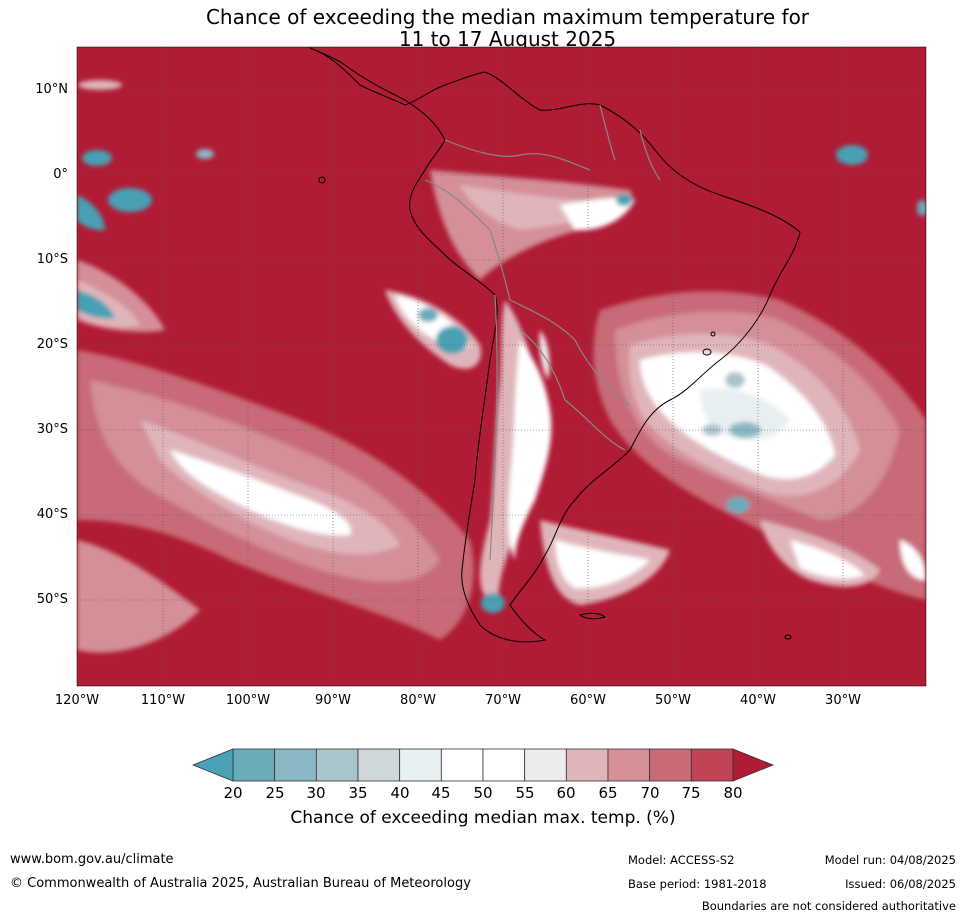 This screenshot has width=965, height=919. What do you see at coordinates (52, 259) in the screenshot?
I see `lat-label-10s: 10°S` at bounding box center [52, 259].